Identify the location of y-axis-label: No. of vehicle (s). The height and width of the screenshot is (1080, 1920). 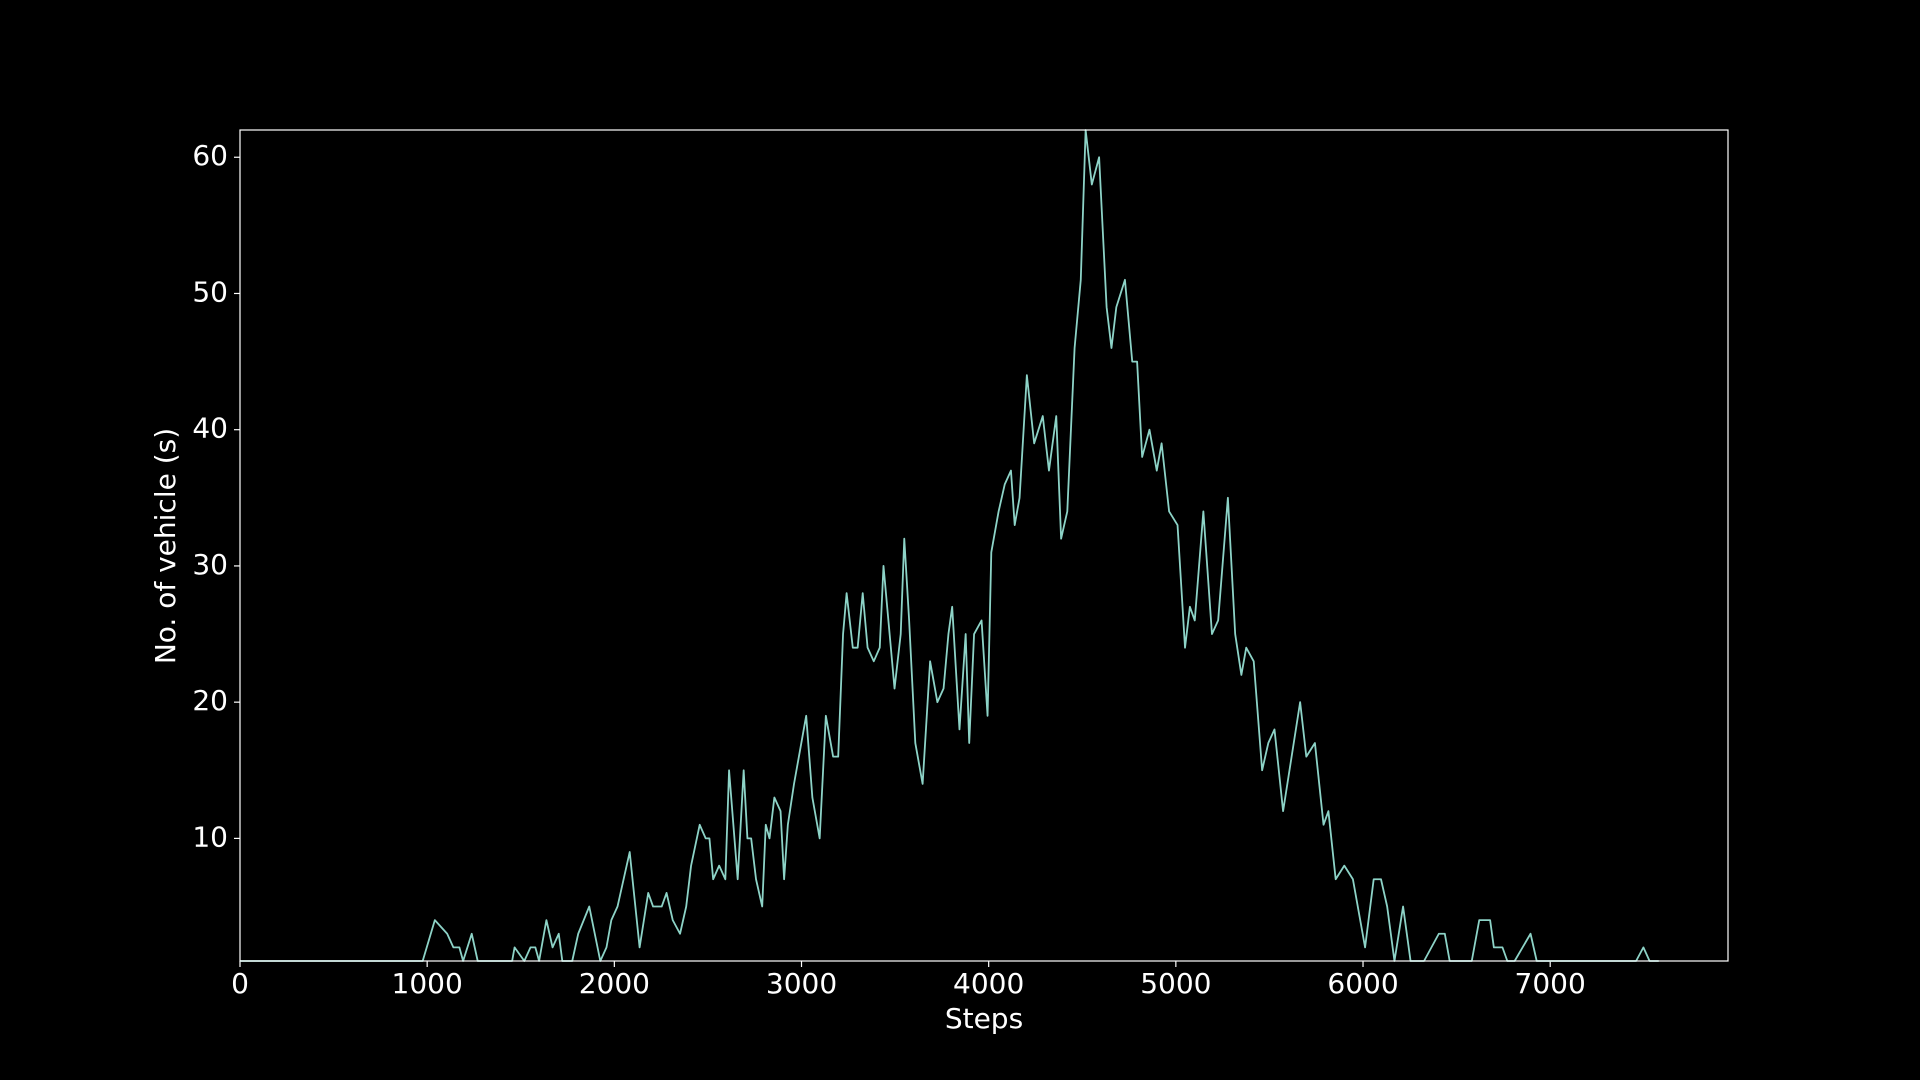
(165, 546).